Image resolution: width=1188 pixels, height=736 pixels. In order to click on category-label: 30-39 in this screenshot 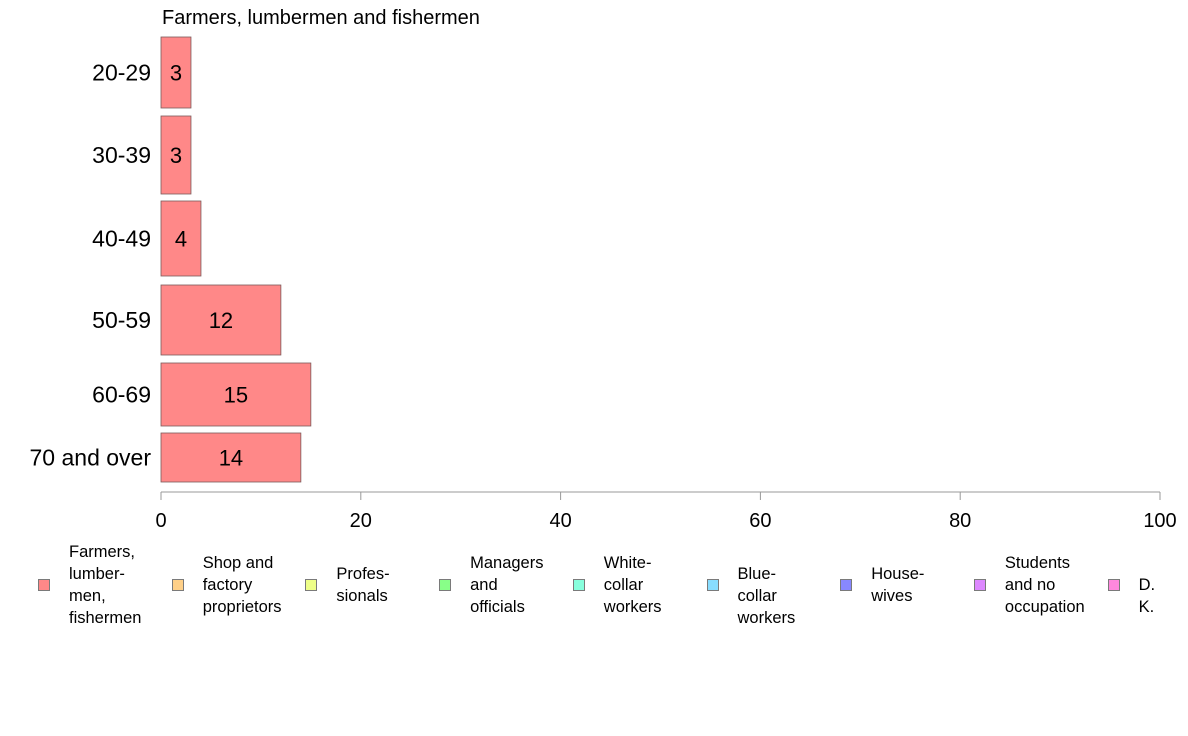, I will do `click(121, 155)`.